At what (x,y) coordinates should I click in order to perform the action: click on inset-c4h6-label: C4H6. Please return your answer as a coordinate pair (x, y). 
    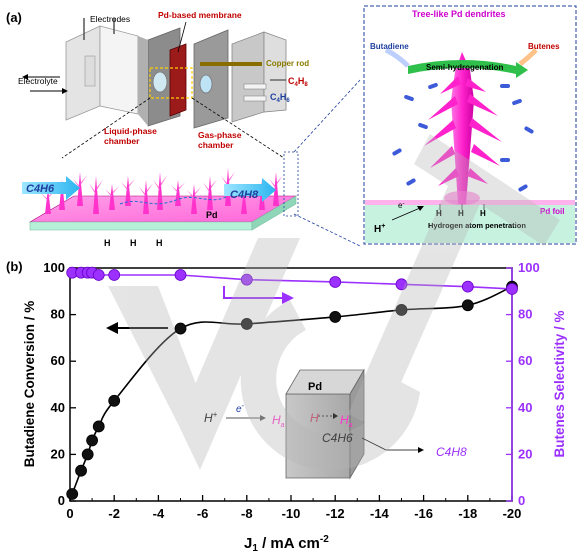
    Looking at the image, I should click on (337, 438).